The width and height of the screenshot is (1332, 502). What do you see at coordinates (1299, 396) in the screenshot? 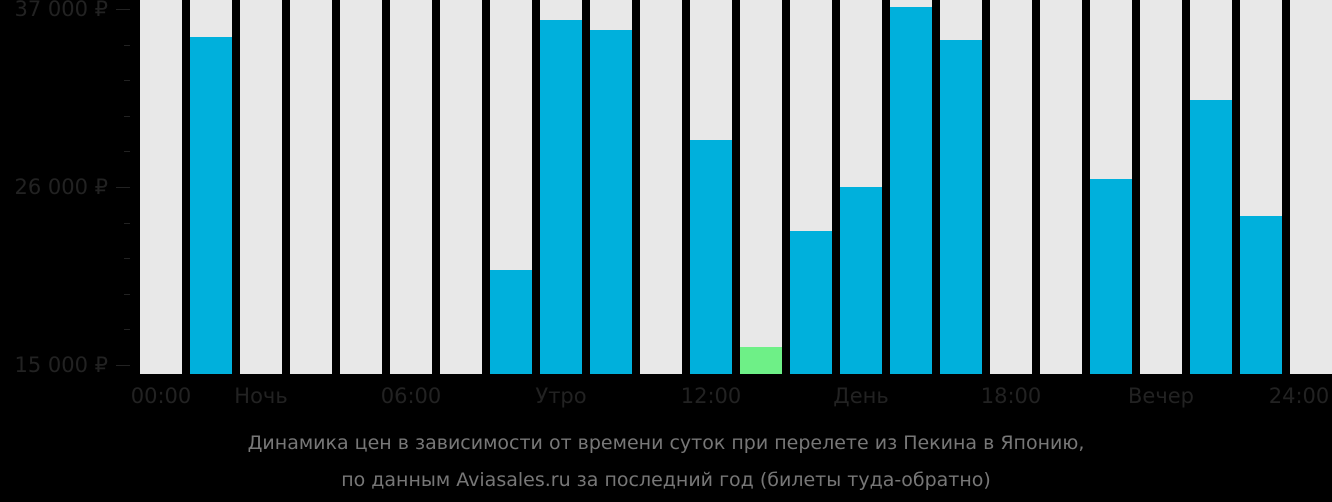
I see `x-tick-label: 24:00` at bounding box center [1299, 396].